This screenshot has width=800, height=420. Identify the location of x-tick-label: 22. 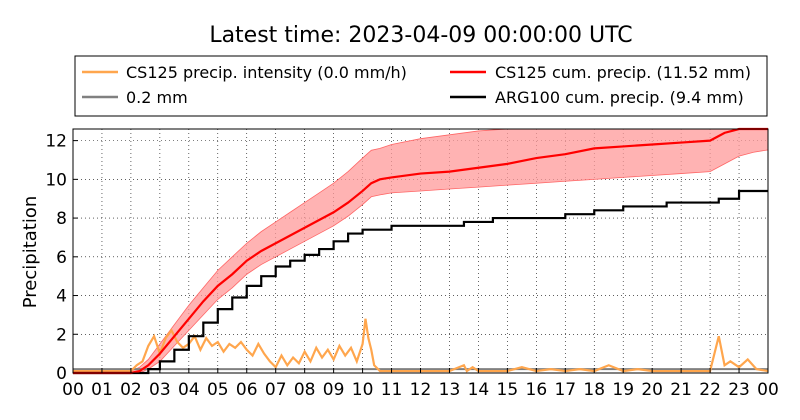
(710, 390).